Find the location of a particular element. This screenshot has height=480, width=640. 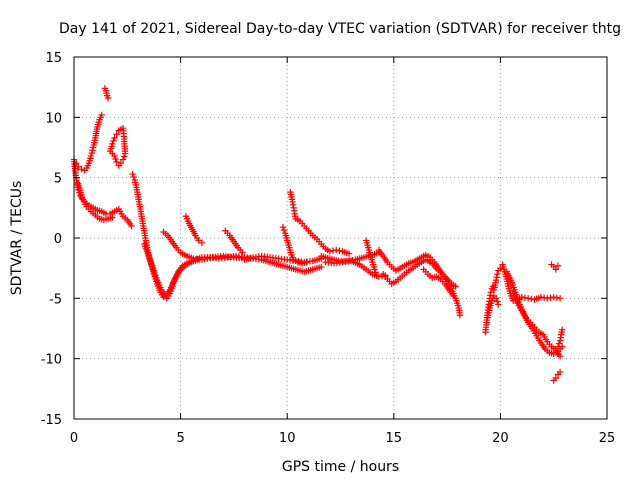

y-tick-label: -15 is located at coordinates (51, 420).